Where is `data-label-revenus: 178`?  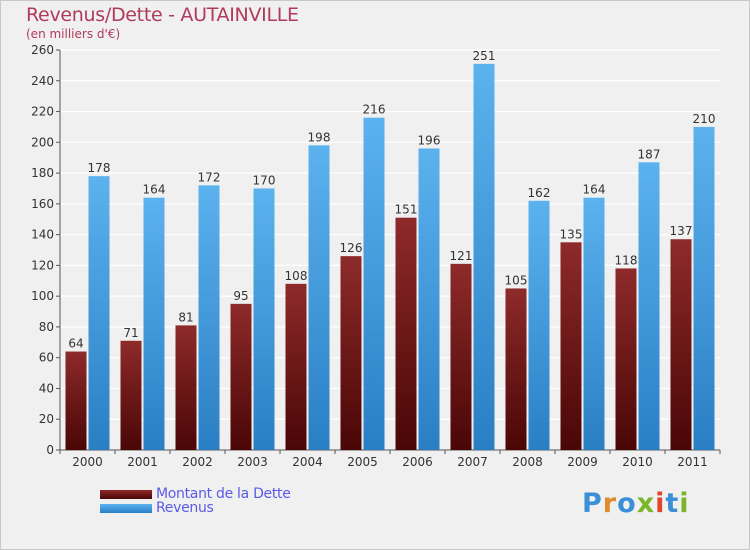
data-label-revenus: 178 is located at coordinates (99, 168).